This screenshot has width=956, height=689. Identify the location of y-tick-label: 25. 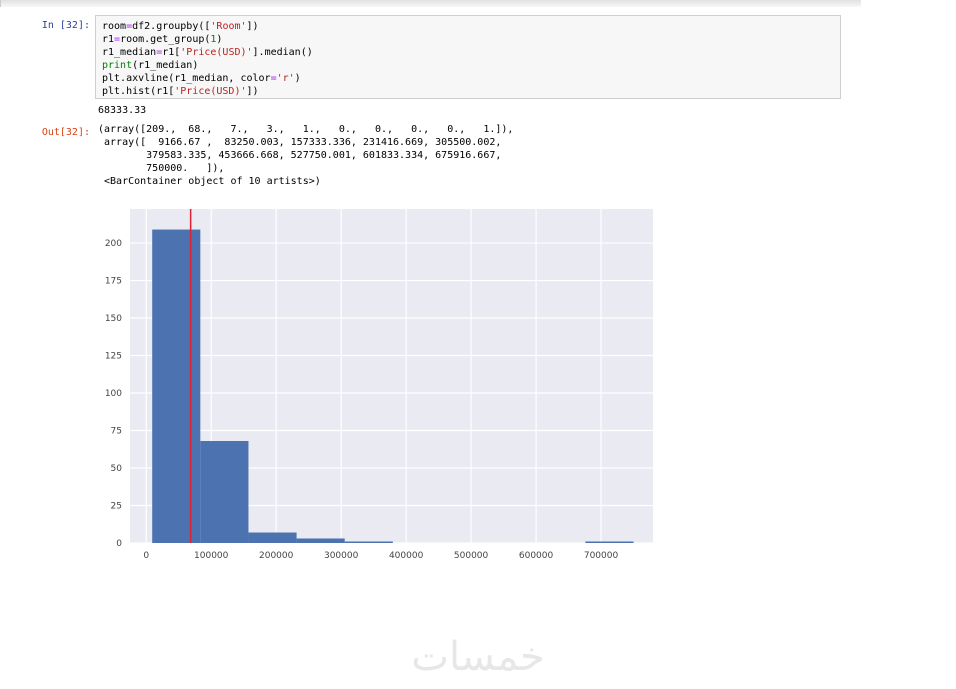
(116, 507).